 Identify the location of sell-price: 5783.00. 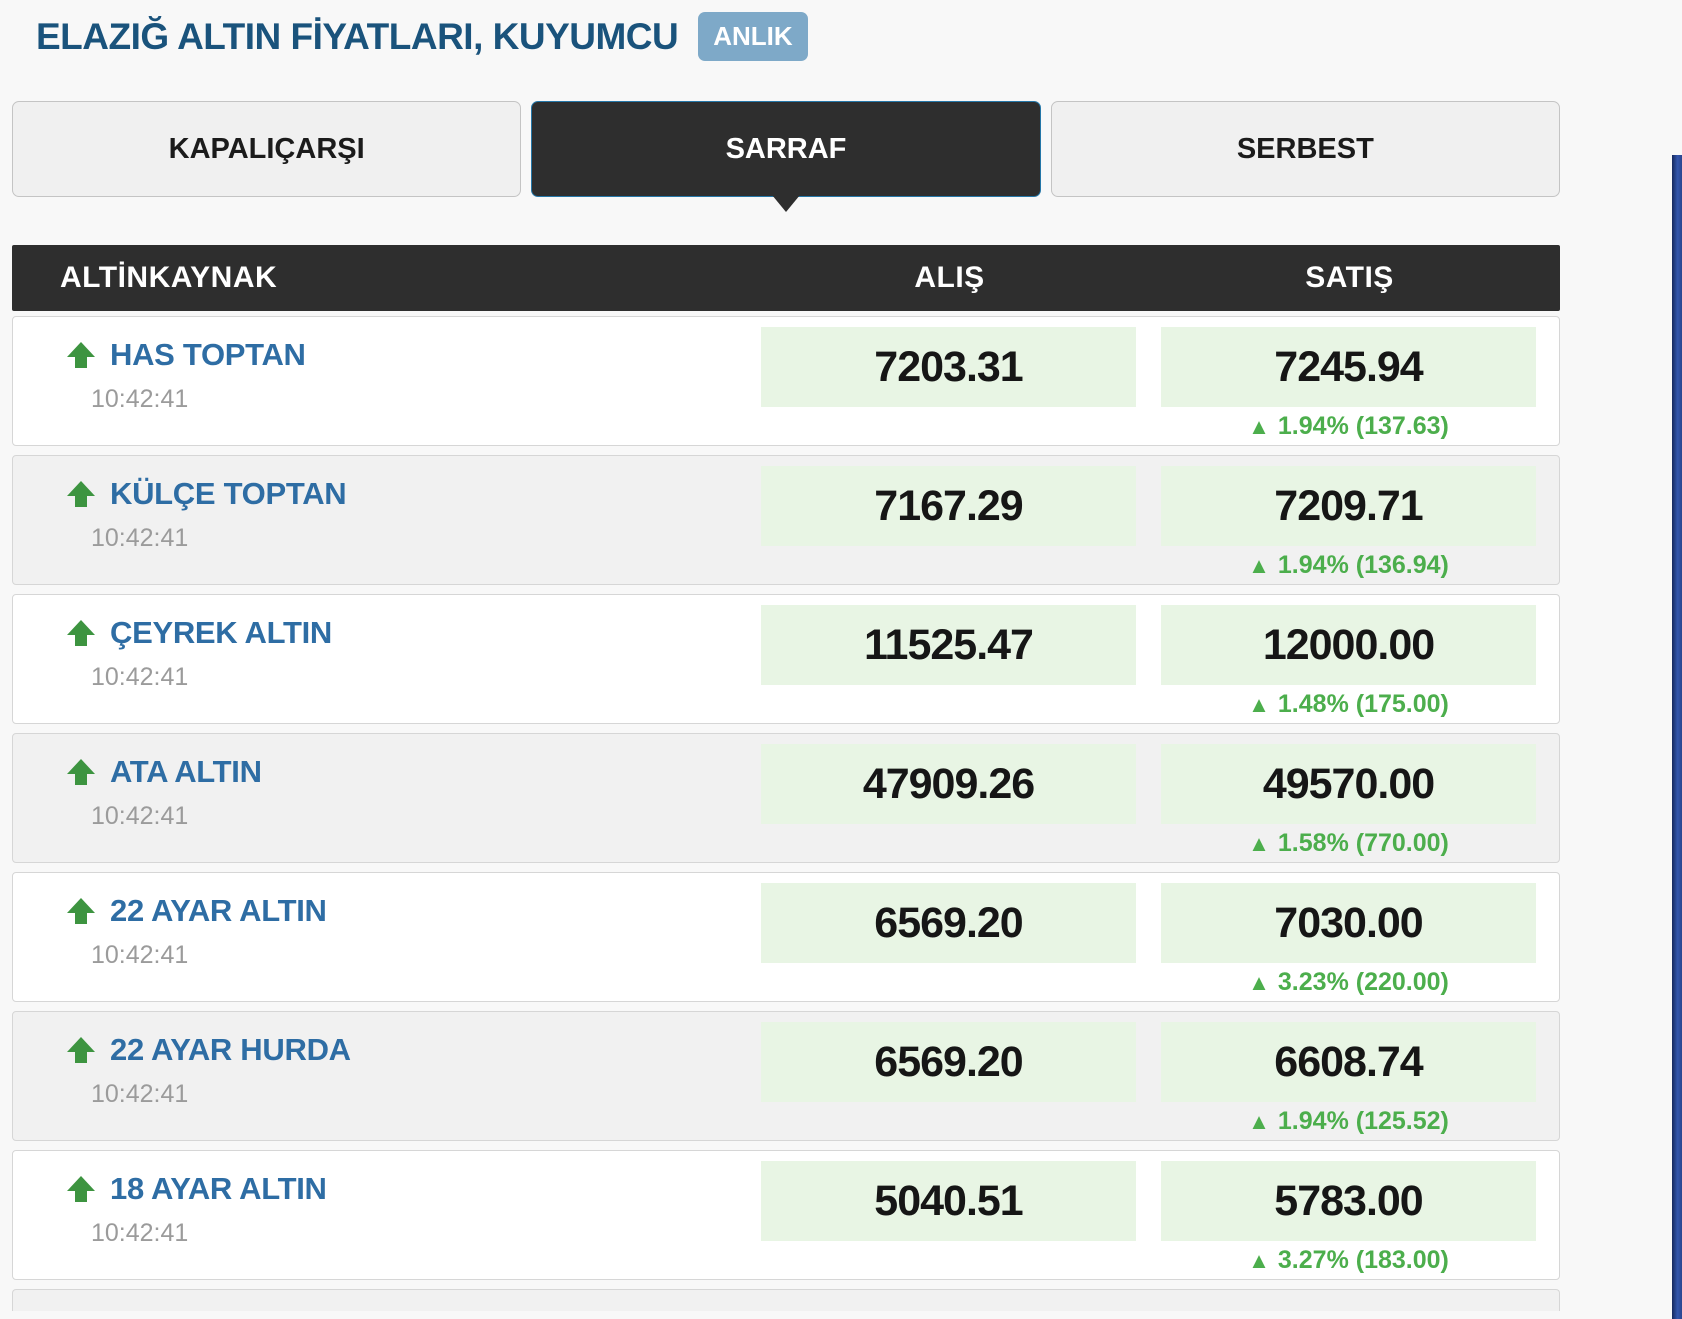
(1348, 1201).